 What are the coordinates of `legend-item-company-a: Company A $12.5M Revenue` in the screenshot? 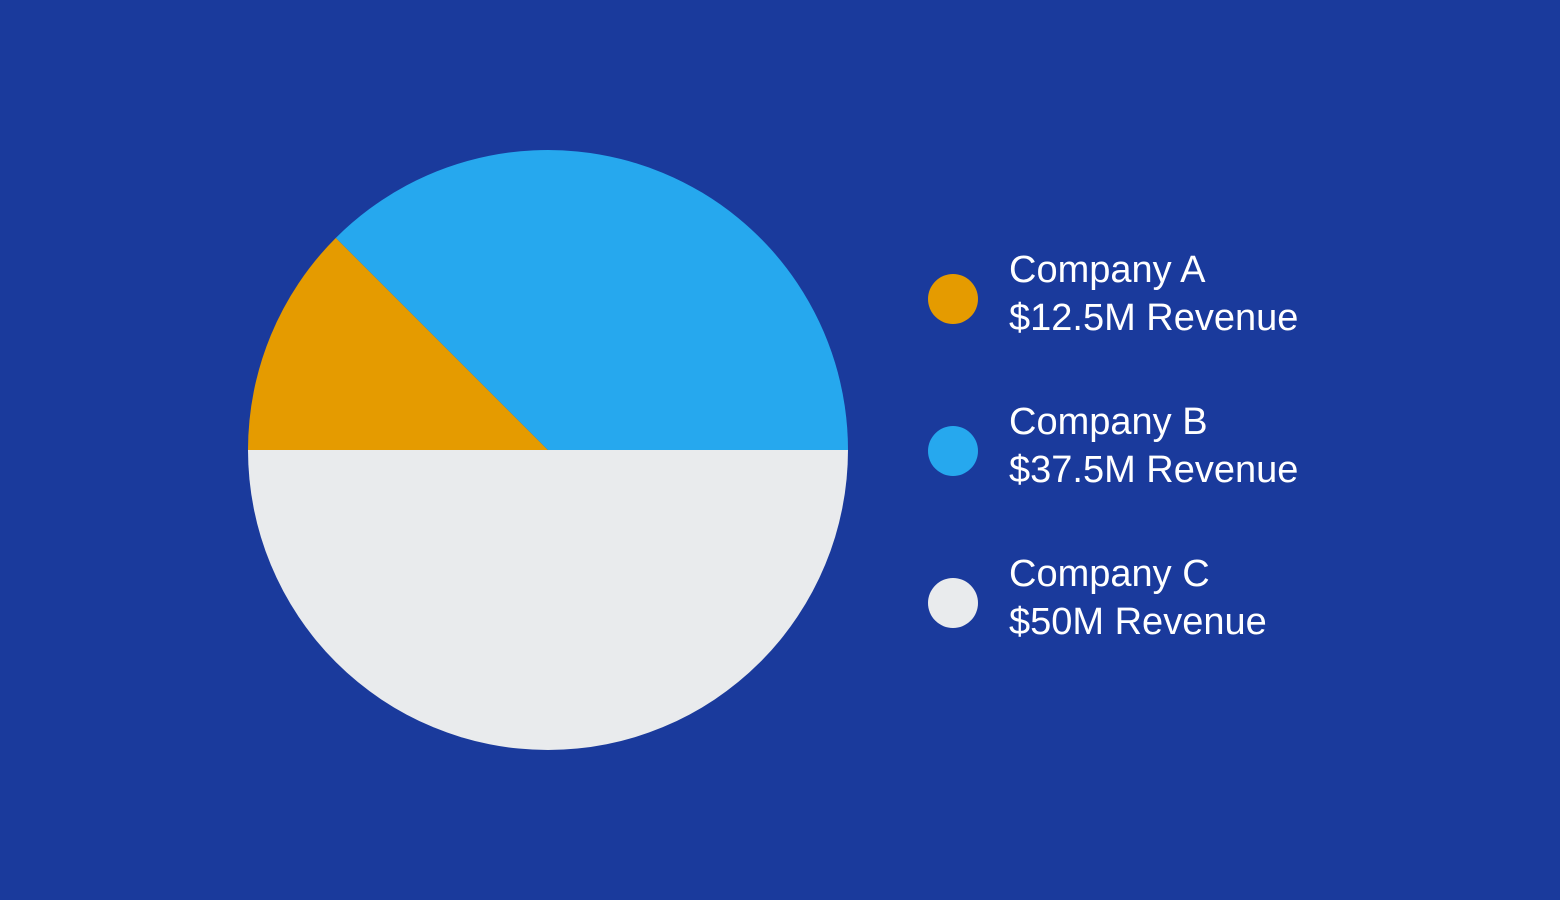 It's located at (1208, 322).